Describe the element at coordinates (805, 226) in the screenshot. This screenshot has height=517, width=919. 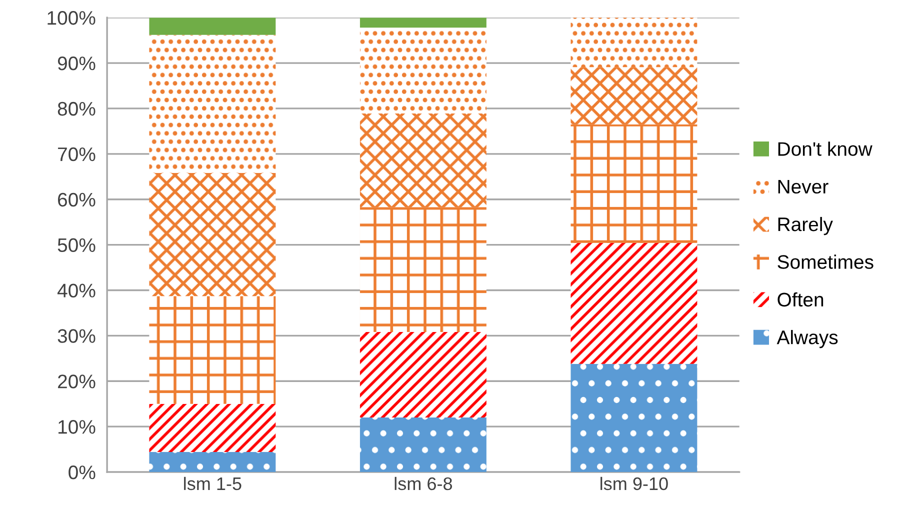
I see `legend-label: Rarely` at that location.